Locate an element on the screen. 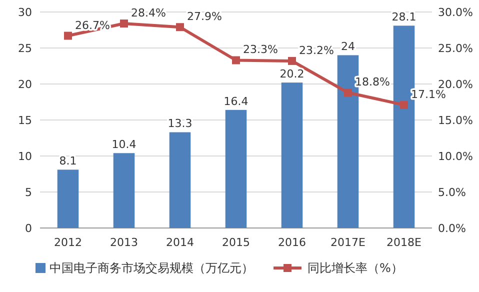 The image size is (479, 292). x-tick-label: 2017E is located at coordinates (348, 242).